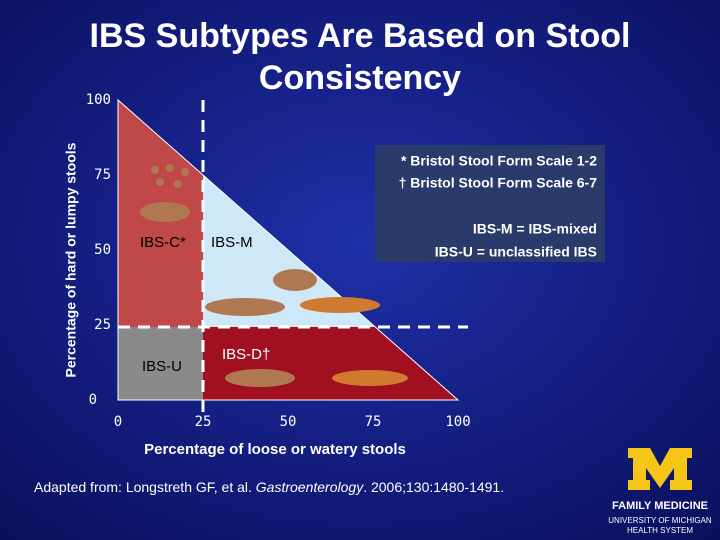 The width and height of the screenshot is (720, 540). I want to click on note: IBS-U = unclassified IBS, so click(516, 252).